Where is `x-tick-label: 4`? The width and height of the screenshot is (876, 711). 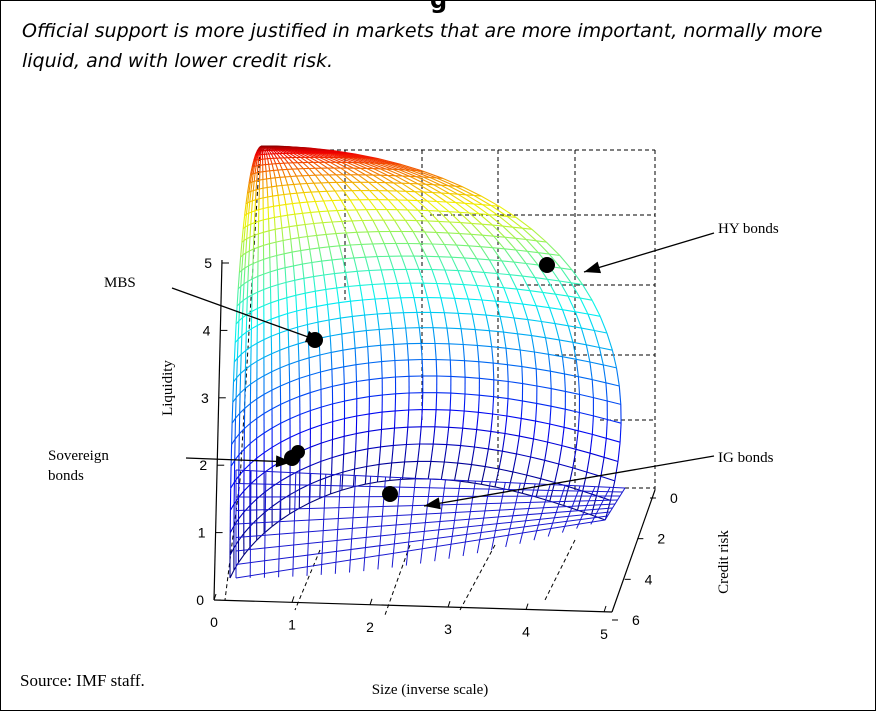
x-tick-label: 4 is located at coordinates (526, 632).